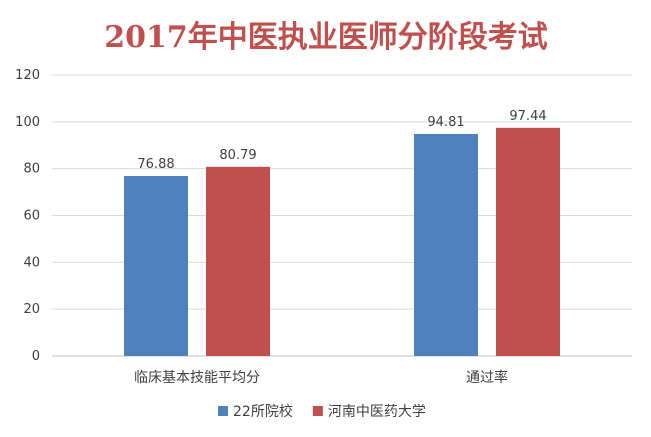  I want to click on data-label: 94.81, so click(445, 122).